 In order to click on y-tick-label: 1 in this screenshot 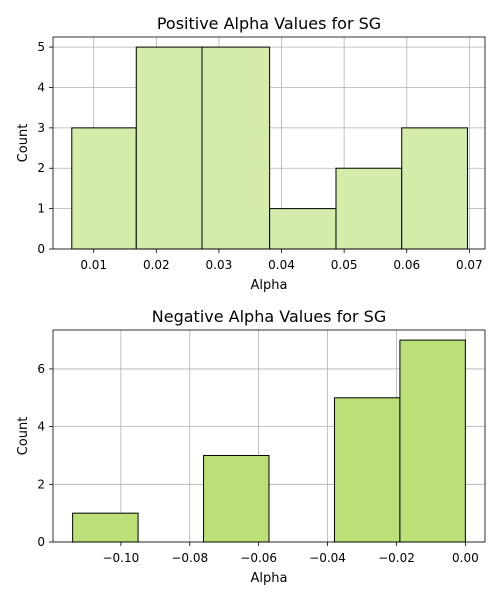, I will do `click(41, 209)`.